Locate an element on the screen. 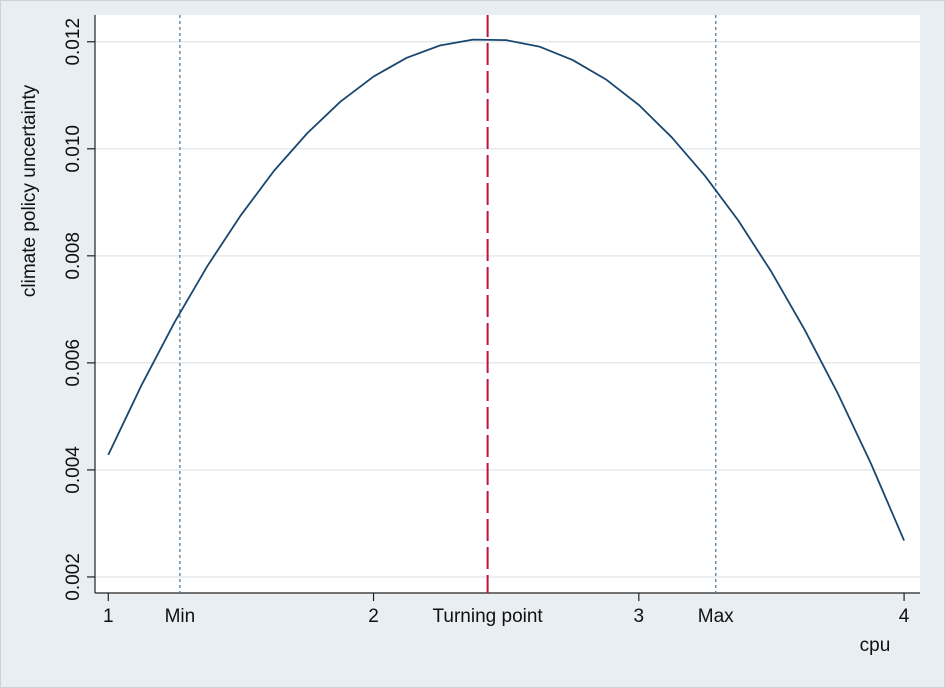 This screenshot has width=945, height=688. reference-label: Max is located at coordinates (716, 616).